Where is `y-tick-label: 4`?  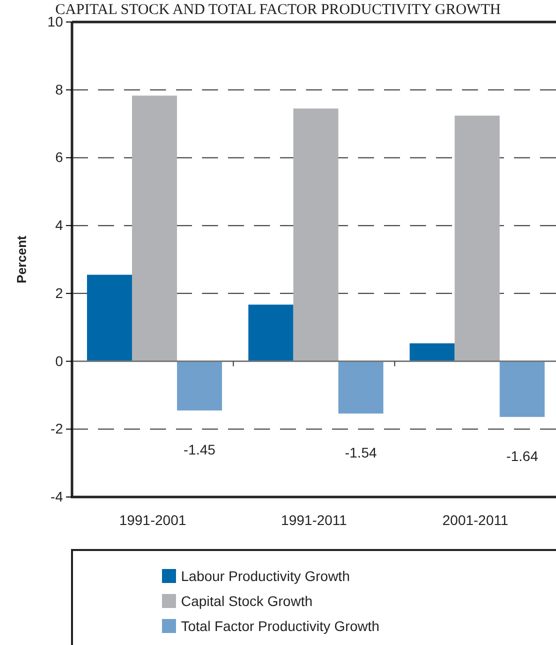
y-tick-label: 4 is located at coordinates (59, 225).